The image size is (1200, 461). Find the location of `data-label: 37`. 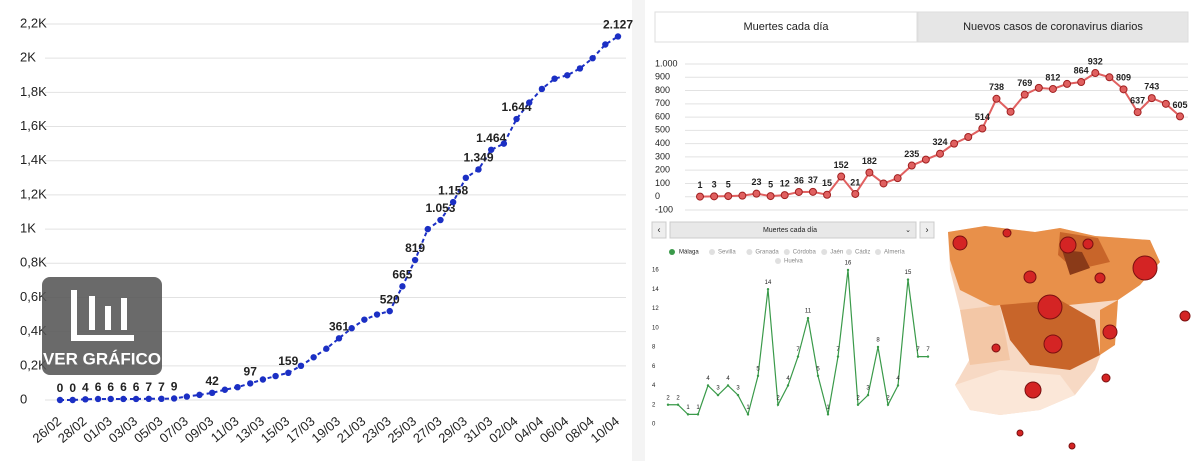

data-label: 37 is located at coordinates (813, 180).